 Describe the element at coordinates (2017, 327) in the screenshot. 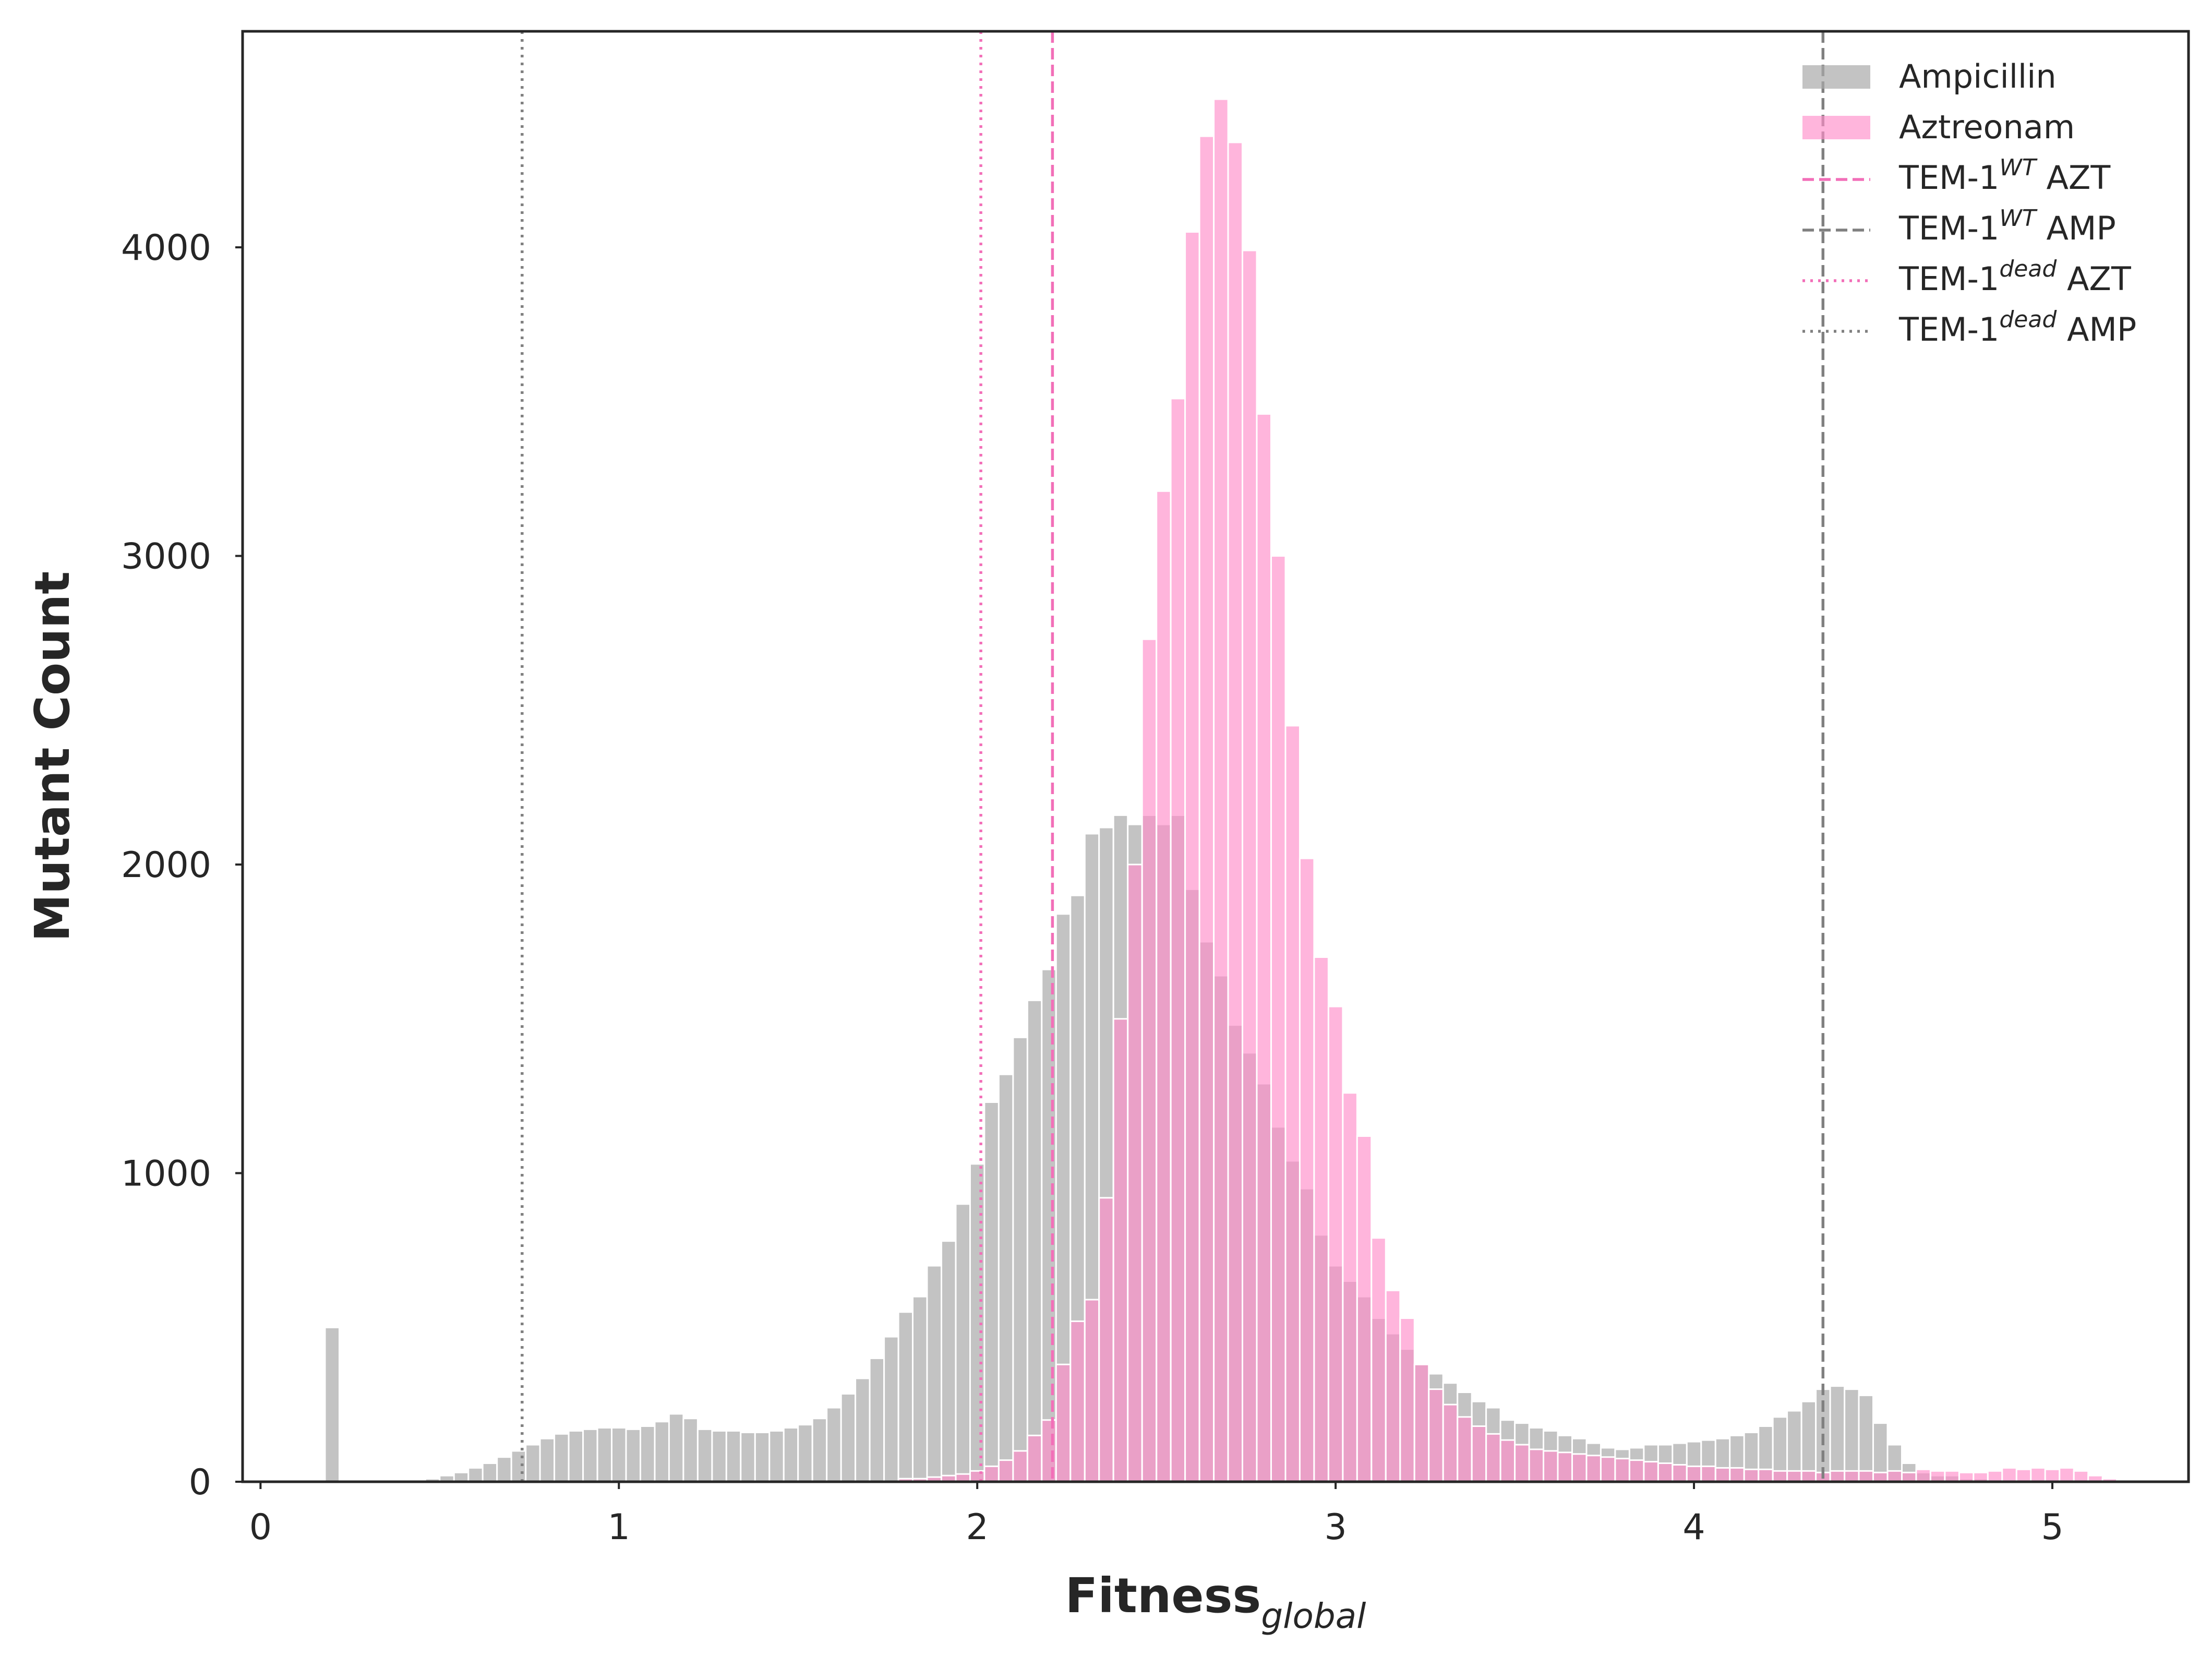

I see `legend-label: TEM-1dead AMP` at that location.